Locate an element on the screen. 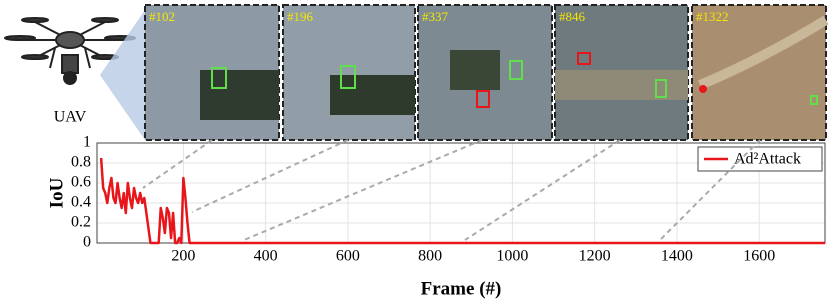 This screenshot has height=305, width=830. uav-icon is located at coordinates (70, 51).